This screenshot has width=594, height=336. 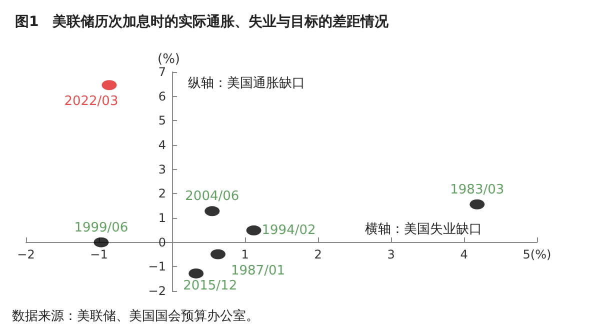 What do you see at coordinates (477, 190) in the screenshot?
I see `annotation: 1983/03` at bounding box center [477, 190].